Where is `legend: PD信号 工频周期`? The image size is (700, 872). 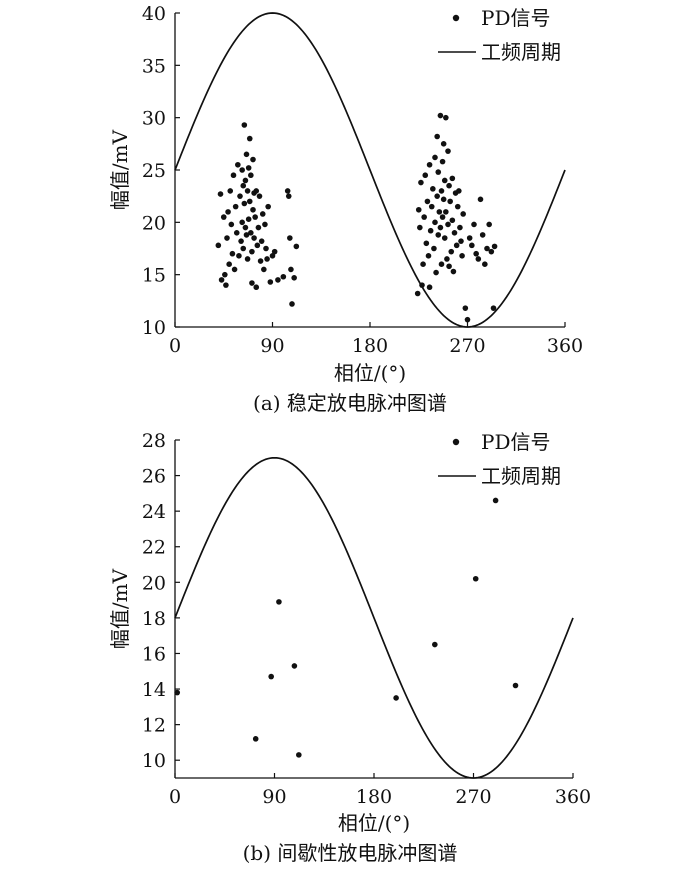
legend: PD信号 工频周期 is located at coordinates (499, 35).